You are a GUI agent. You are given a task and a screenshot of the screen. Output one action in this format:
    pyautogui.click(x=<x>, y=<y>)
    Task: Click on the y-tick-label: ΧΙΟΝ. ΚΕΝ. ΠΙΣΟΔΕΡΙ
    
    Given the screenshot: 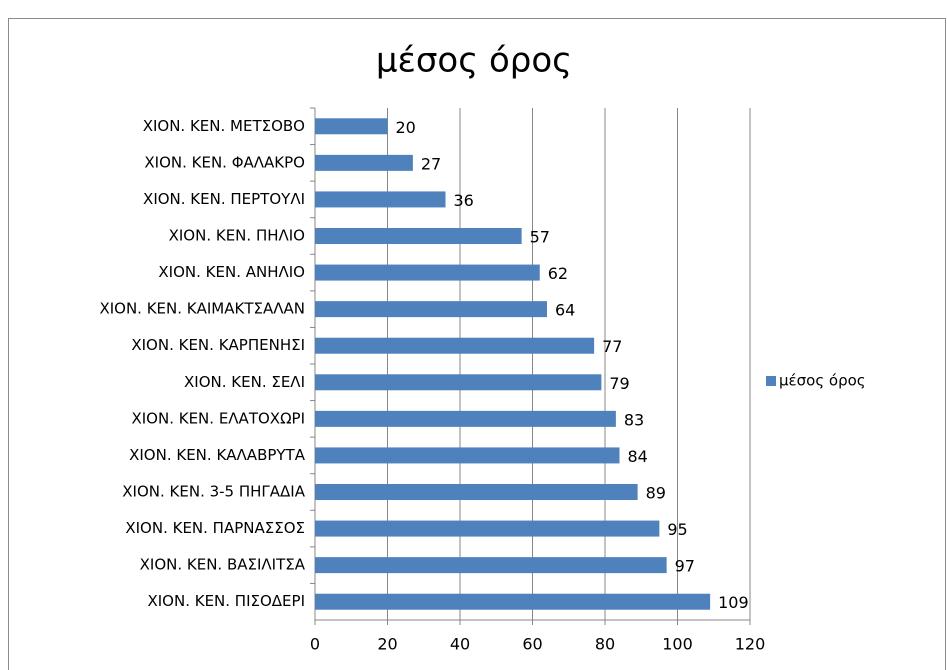 What is the action you would take?
    pyautogui.click(x=226, y=601)
    